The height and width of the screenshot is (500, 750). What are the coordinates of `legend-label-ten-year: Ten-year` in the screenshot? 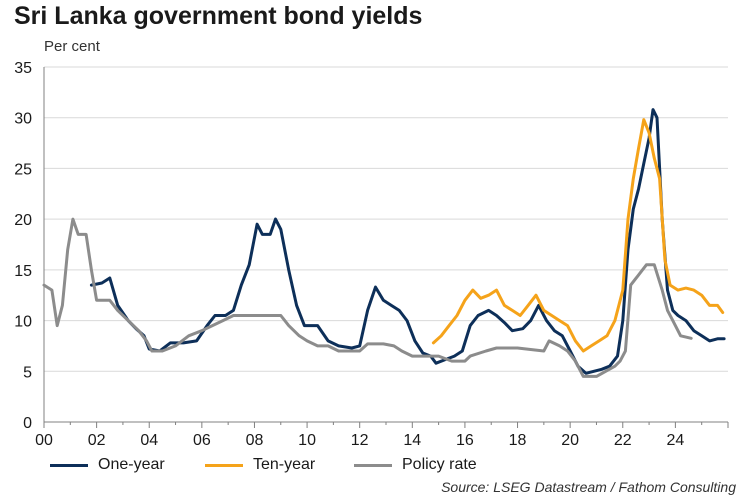 It's located at (284, 464).